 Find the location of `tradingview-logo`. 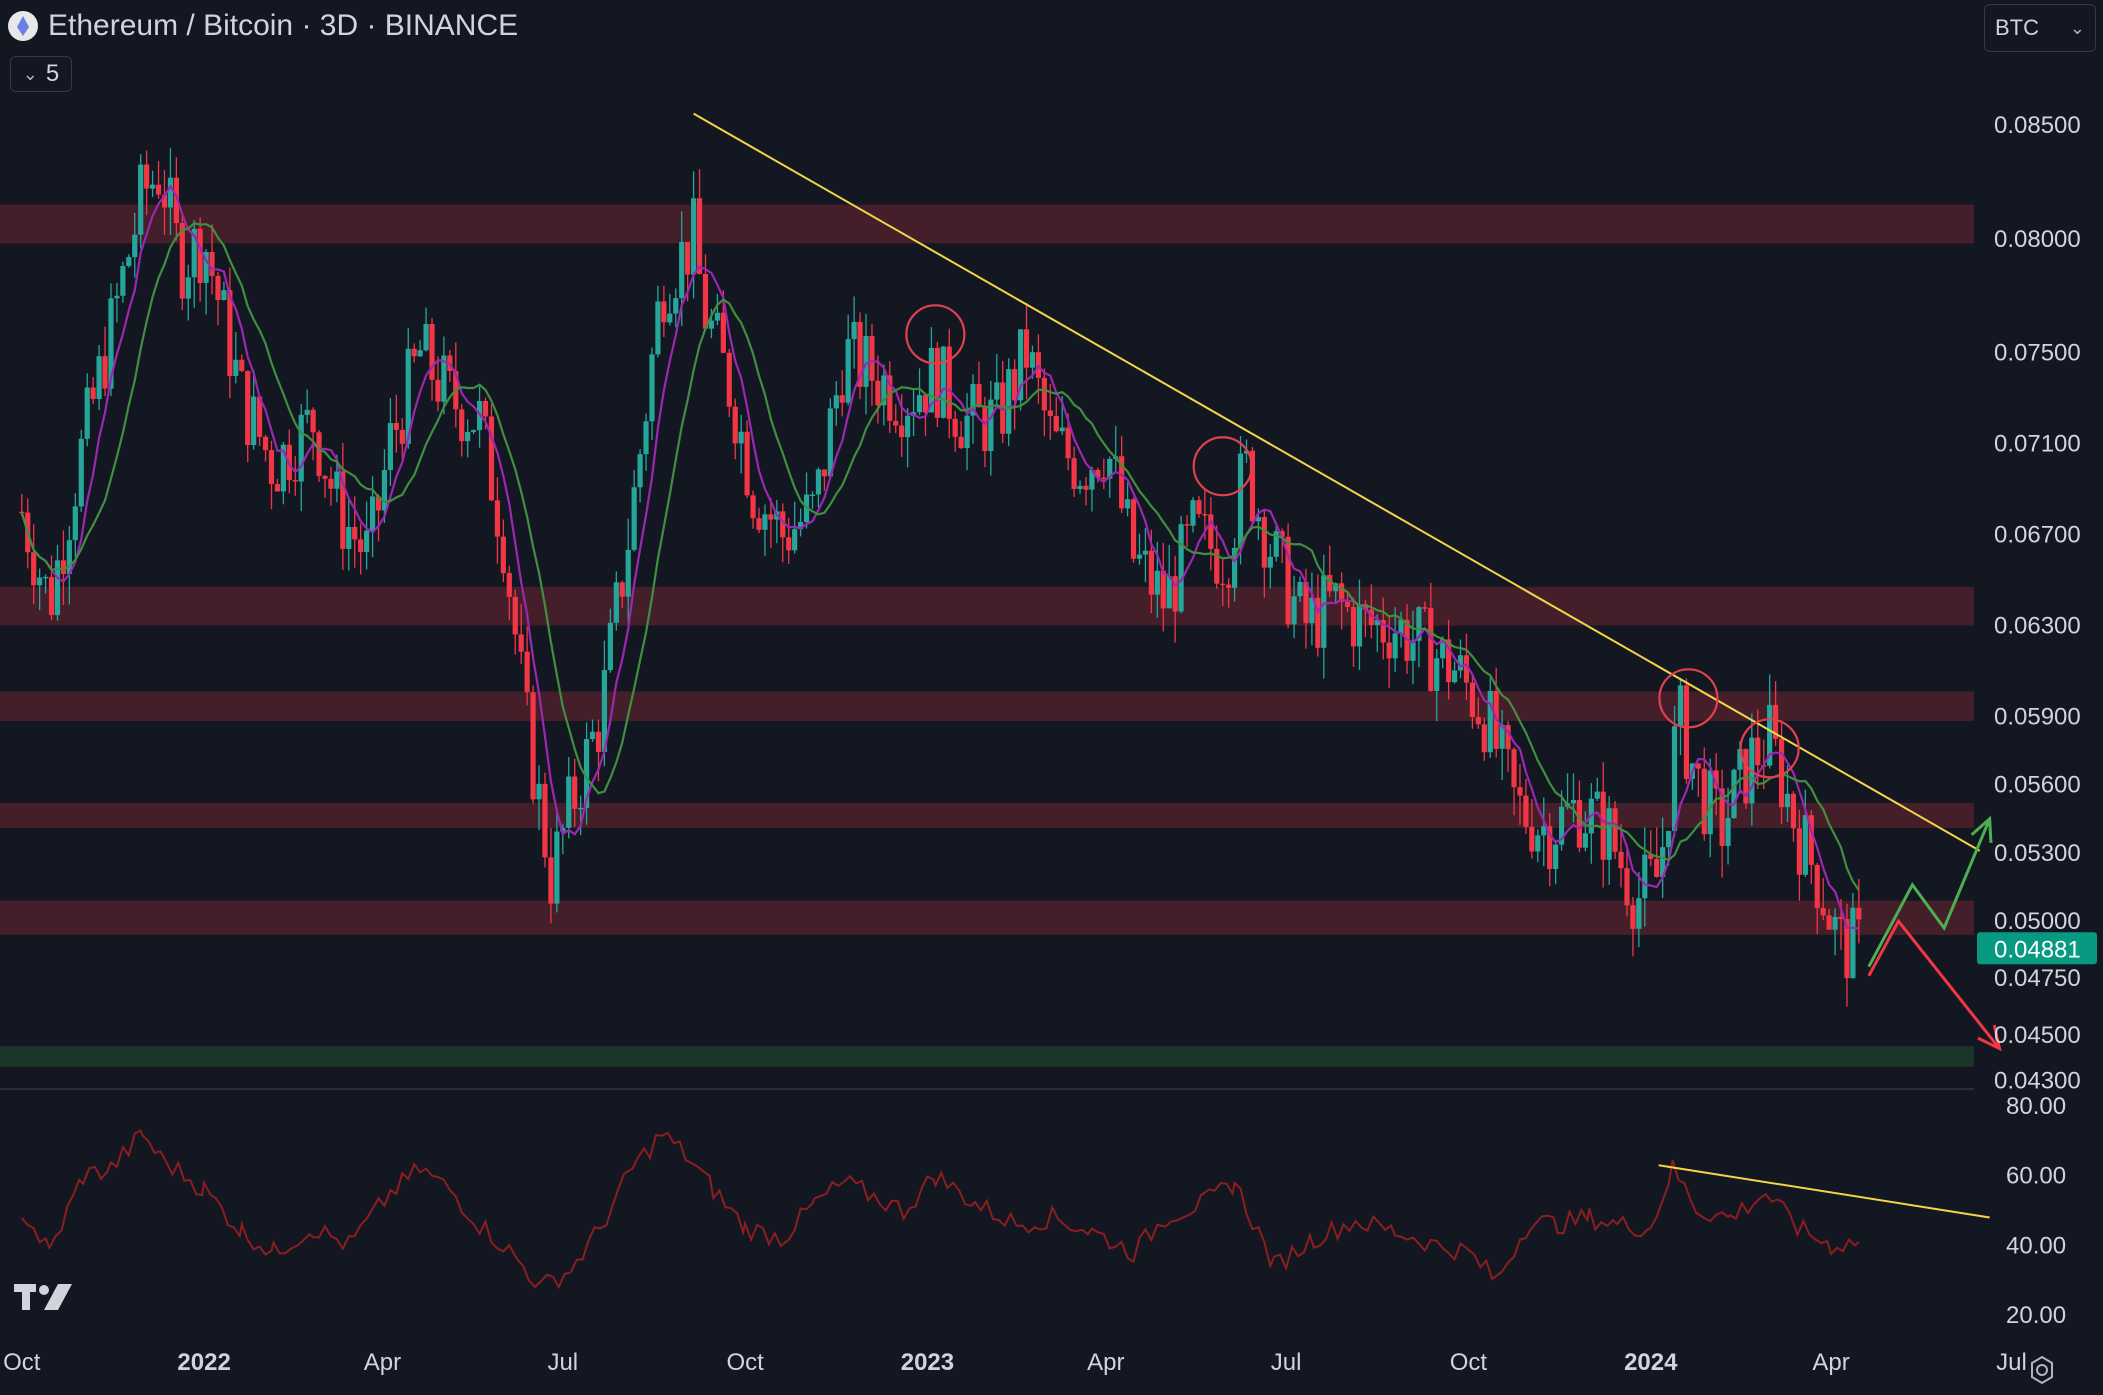

tradingview-logo is located at coordinates (46, 1297).